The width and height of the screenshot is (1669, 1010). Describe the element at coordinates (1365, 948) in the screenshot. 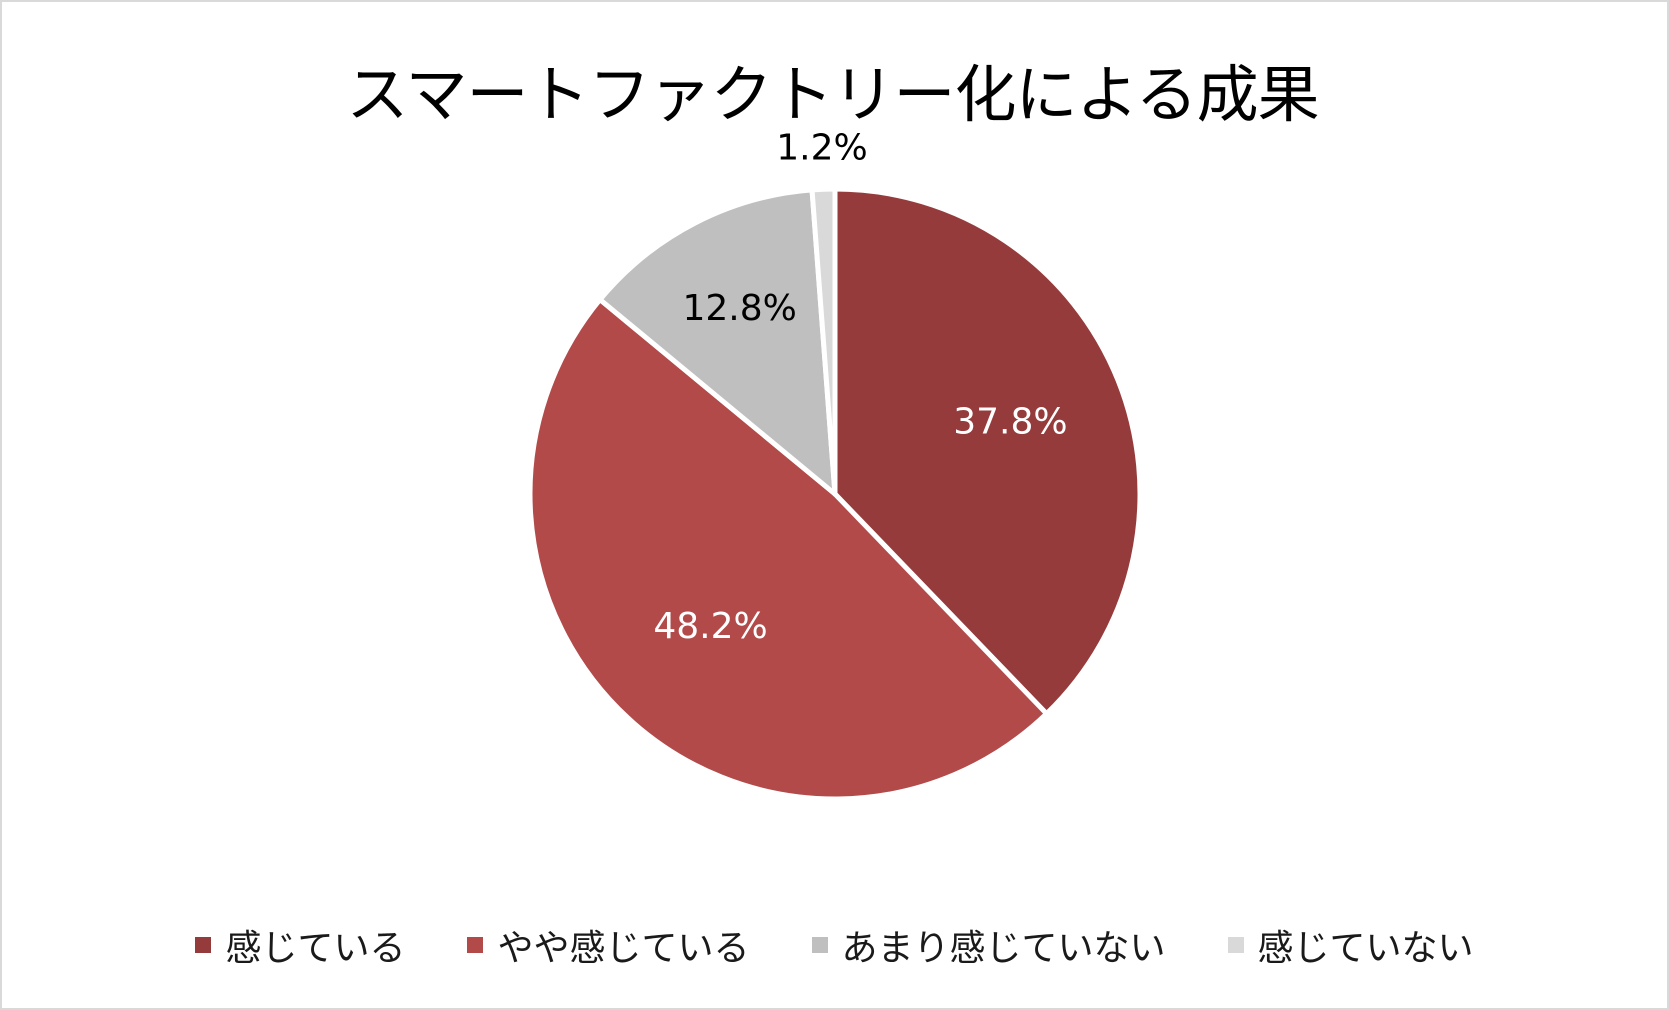

I see `legend-label: 感じていない` at that location.